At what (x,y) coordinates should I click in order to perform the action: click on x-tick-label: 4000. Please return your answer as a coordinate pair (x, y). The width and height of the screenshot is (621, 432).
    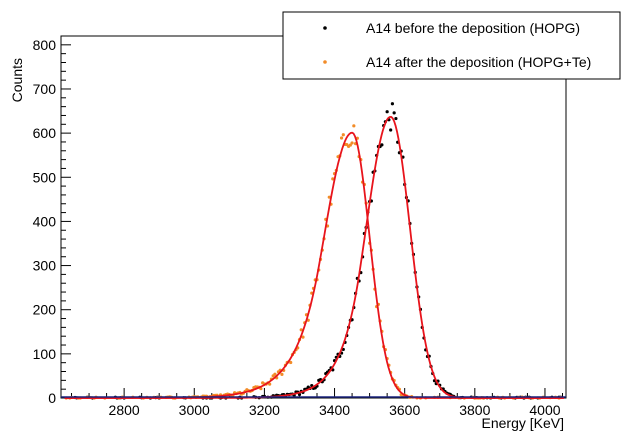
    Looking at the image, I should click on (544, 410).